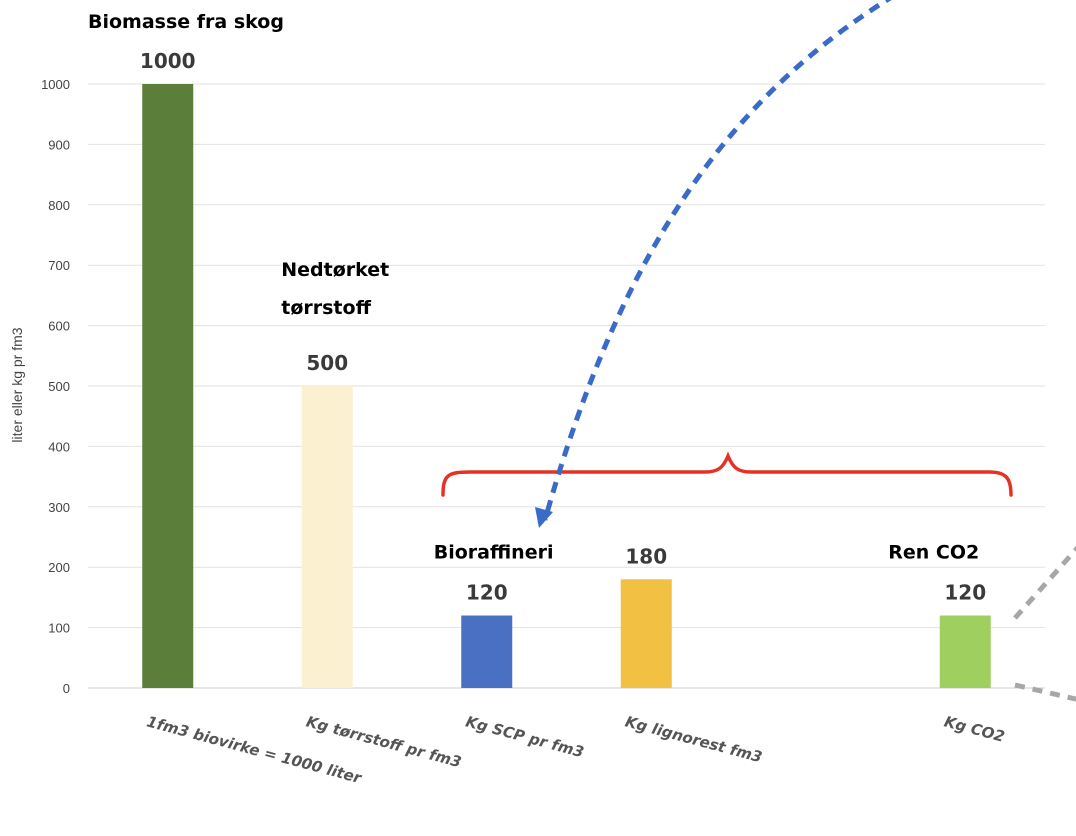 The image size is (1076, 836). What do you see at coordinates (525, 736) in the screenshot?
I see `x-tick-label: Kg SCP pr fm3` at bounding box center [525, 736].